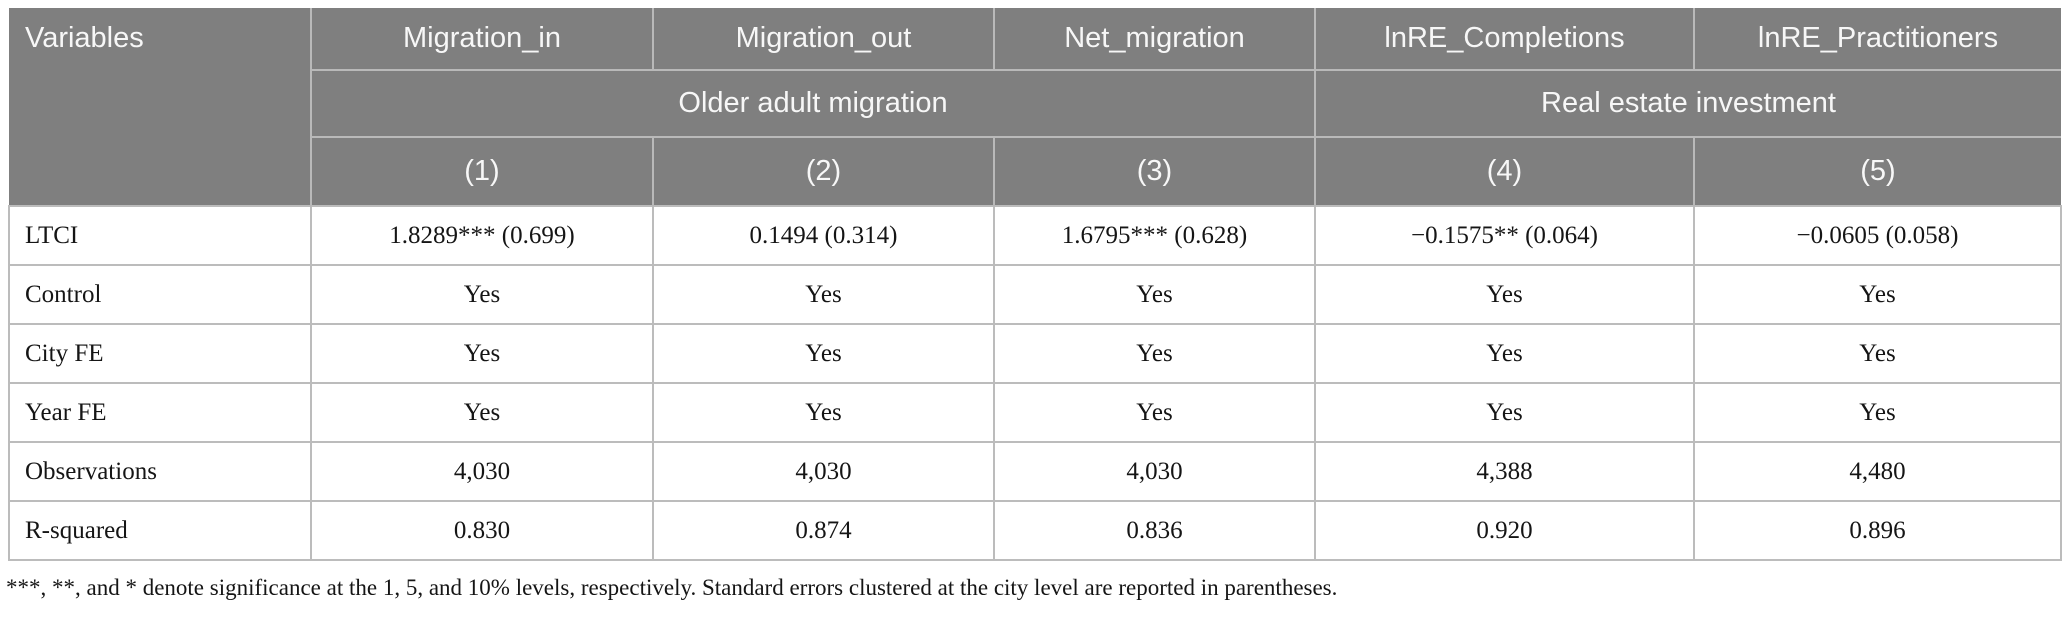 The height and width of the screenshot is (633, 2068). What do you see at coordinates (1504, 235) in the screenshot?
I see `table-cell: −0.1575** (0.064)` at bounding box center [1504, 235].